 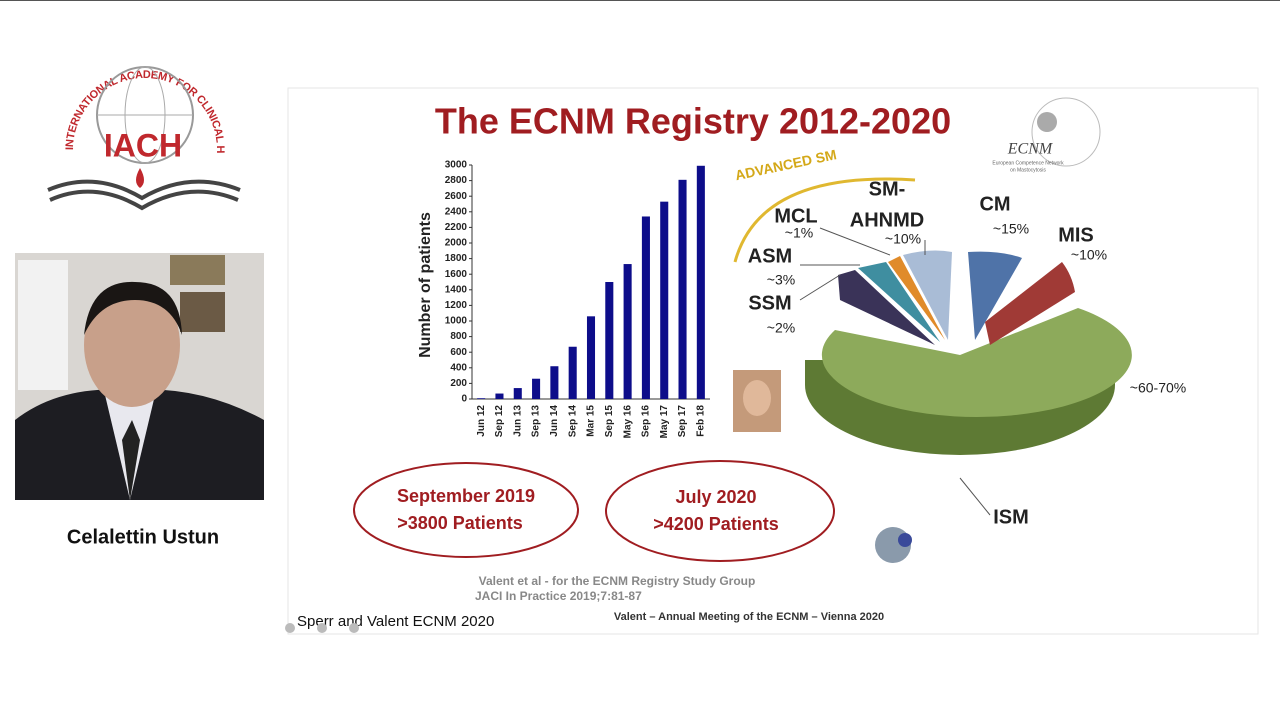 I want to click on x-tick-label: May 17, so click(x=664, y=422).